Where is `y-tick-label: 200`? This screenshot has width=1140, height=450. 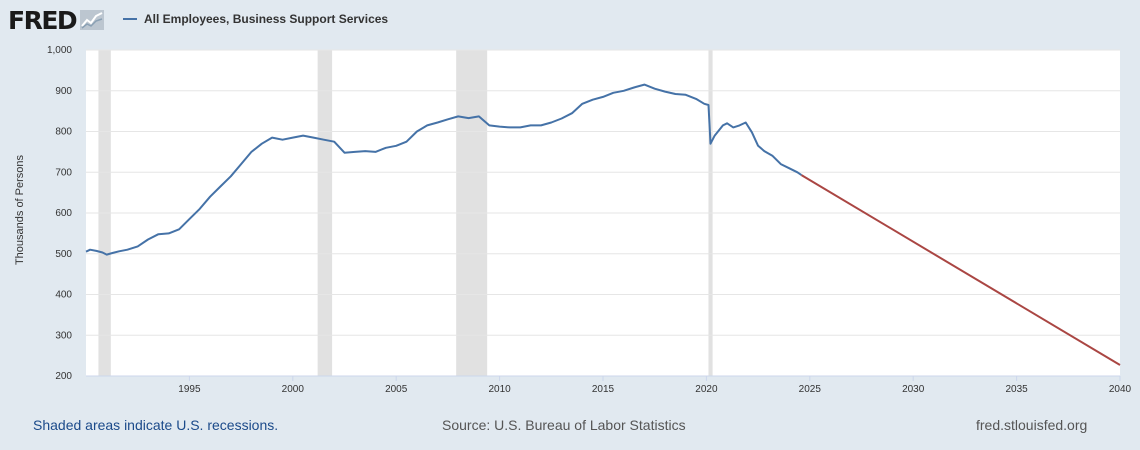 y-tick-label: 200 is located at coordinates (63, 376).